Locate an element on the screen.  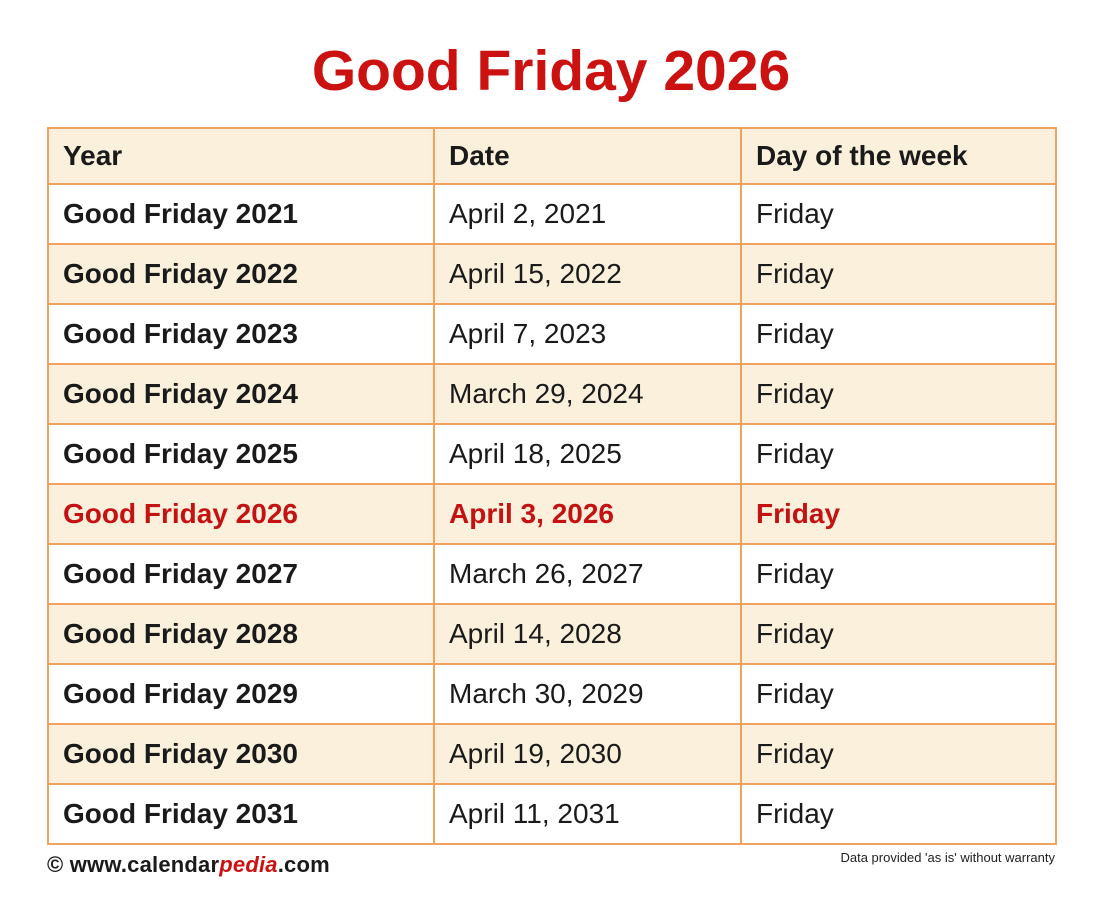
date-cell: April 15, 2022 is located at coordinates (587, 274).